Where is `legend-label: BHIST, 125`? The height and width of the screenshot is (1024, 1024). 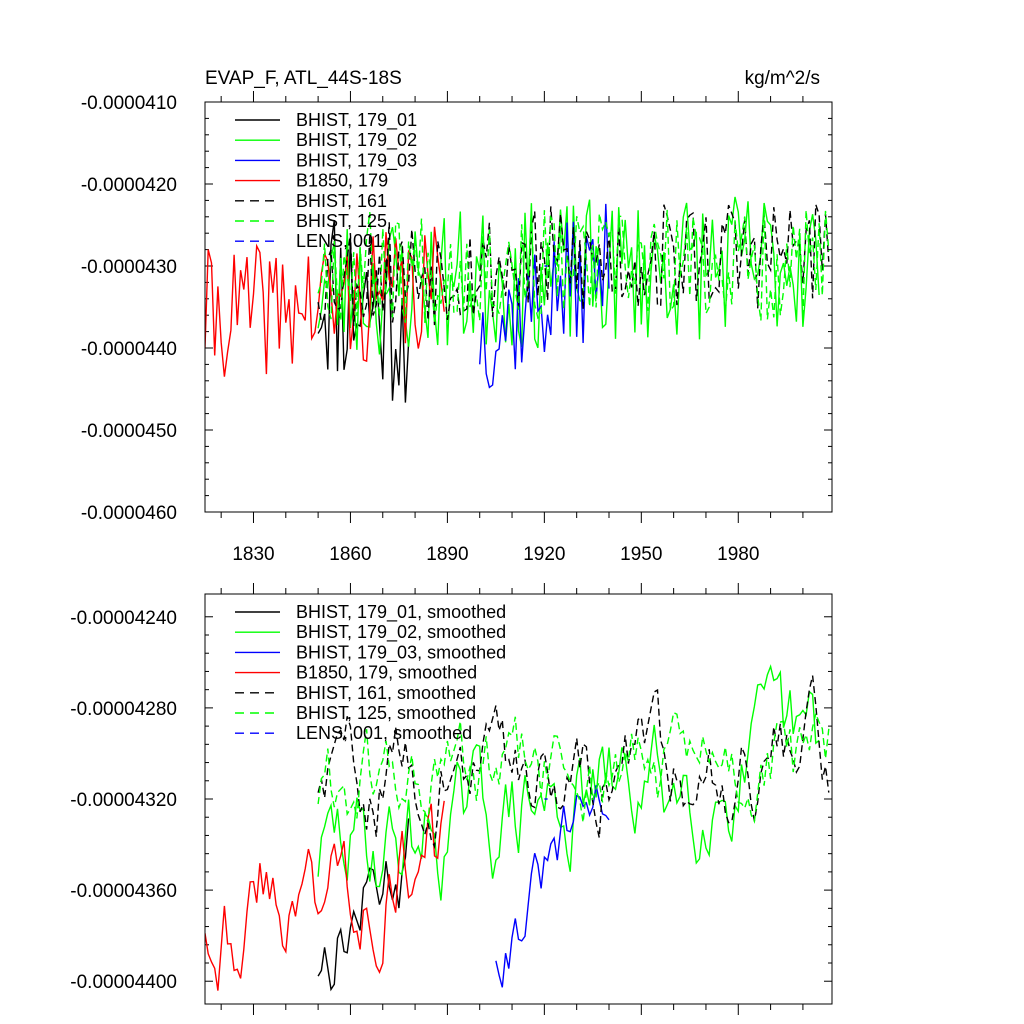 legend-label: BHIST, 125 is located at coordinates (341, 221).